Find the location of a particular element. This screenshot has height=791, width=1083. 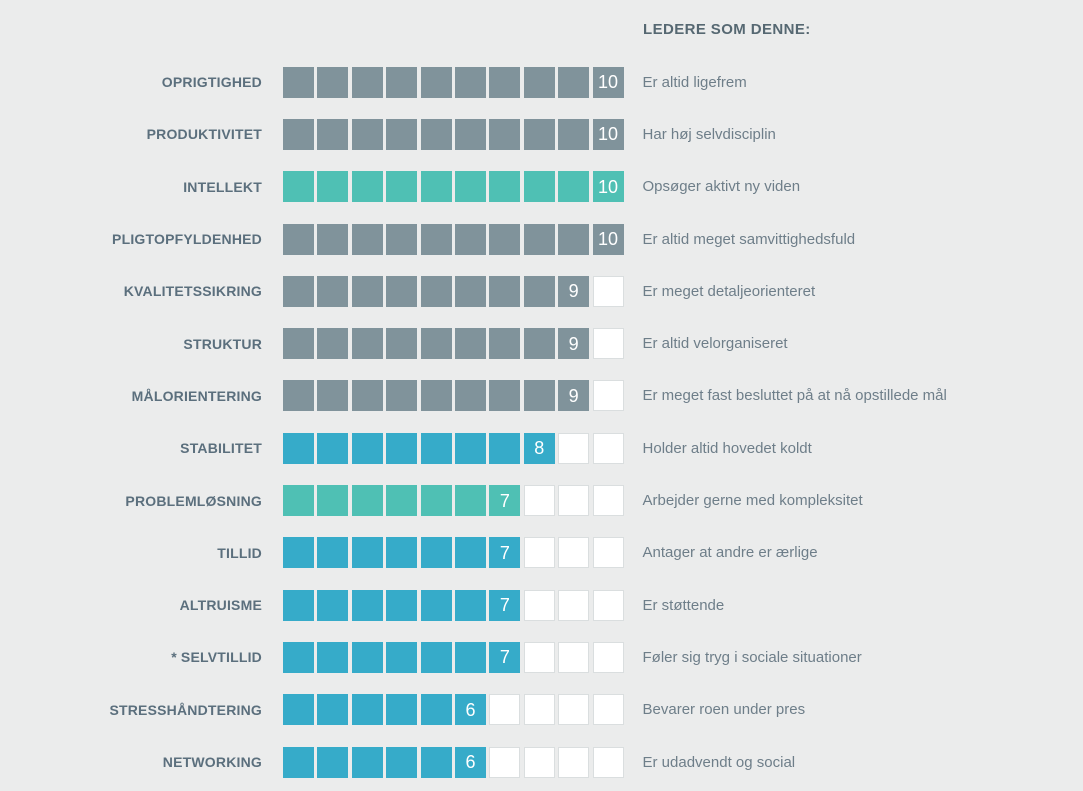

trait-row: OPRIGTIGHED 10 Er altid ligefrem is located at coordinates (541, 82).